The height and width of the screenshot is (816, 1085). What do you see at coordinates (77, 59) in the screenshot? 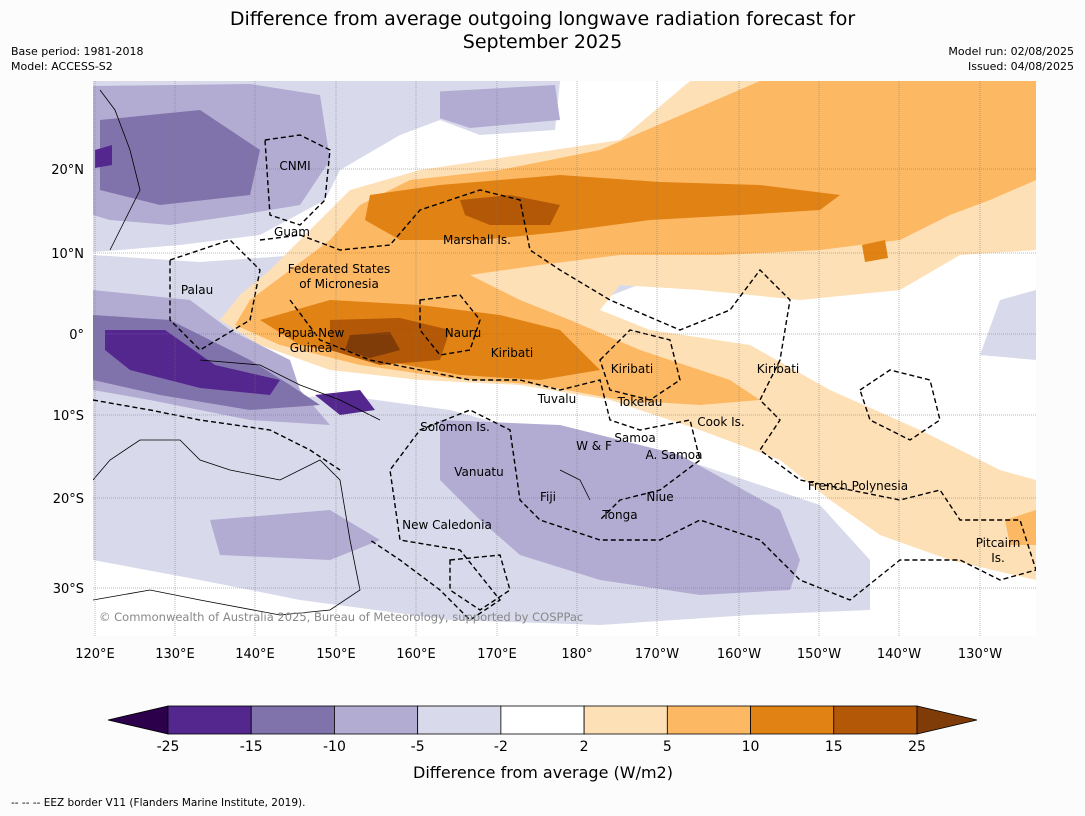
I see `meta-left: Base period: 1981-2018 Model: ACCESS-S2` at bounding box center [77, 59].